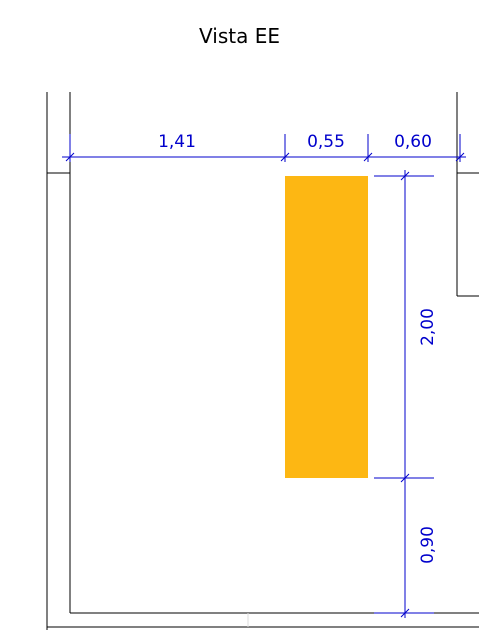  I want to click on vdim-label-2: 0,90, so click(428, 545).